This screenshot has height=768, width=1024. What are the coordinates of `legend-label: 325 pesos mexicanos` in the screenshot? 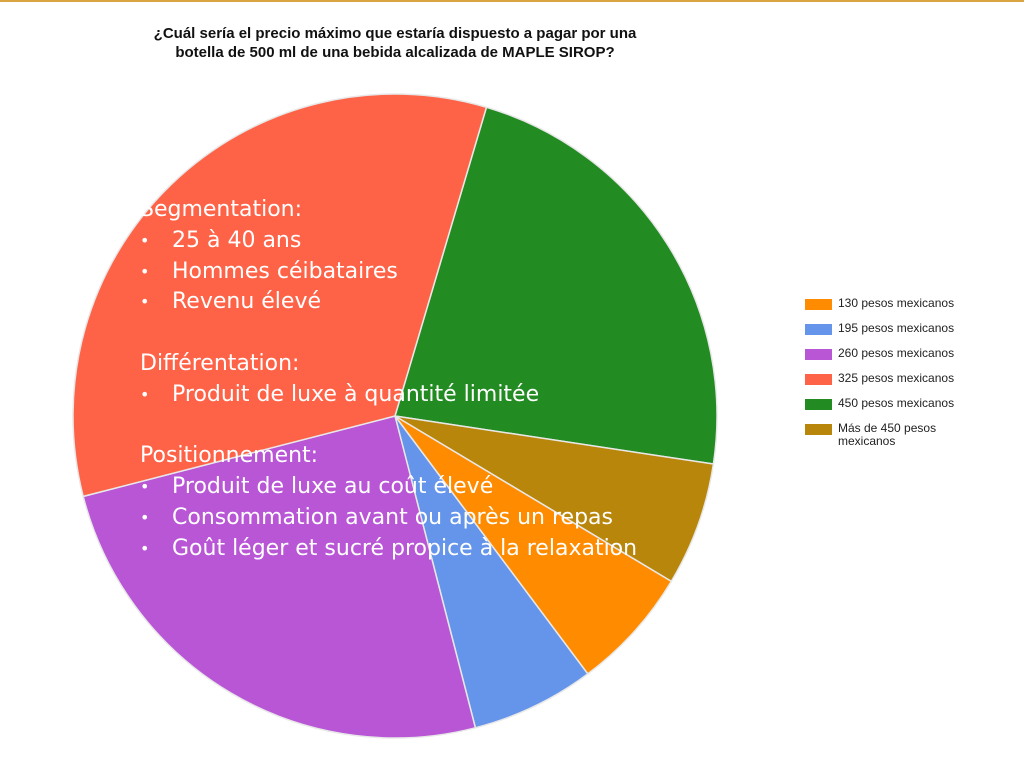 It's located at (896, 378).